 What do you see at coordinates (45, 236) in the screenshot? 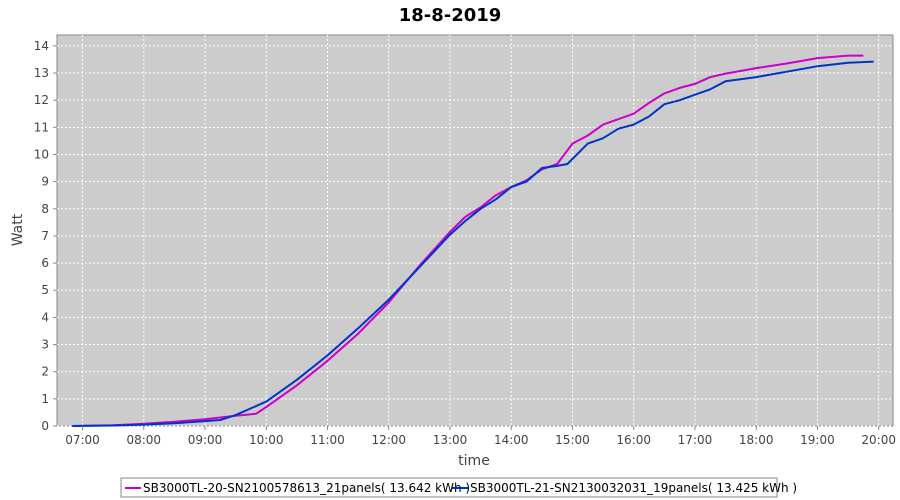
I see `y-tick-label: 7` at bounding box center [45, 236].